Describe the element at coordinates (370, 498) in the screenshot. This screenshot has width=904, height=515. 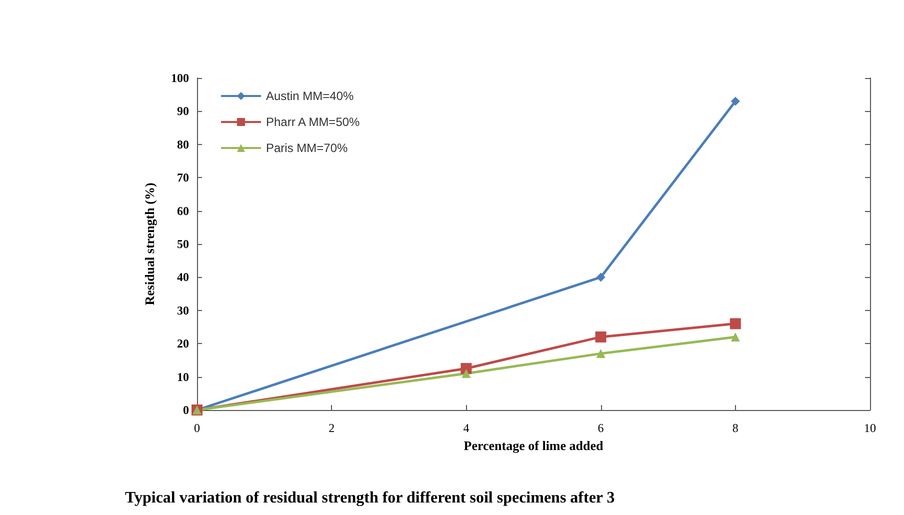
I see `text: Typical variation of residual strength for different soil specimens after 3` at that location.